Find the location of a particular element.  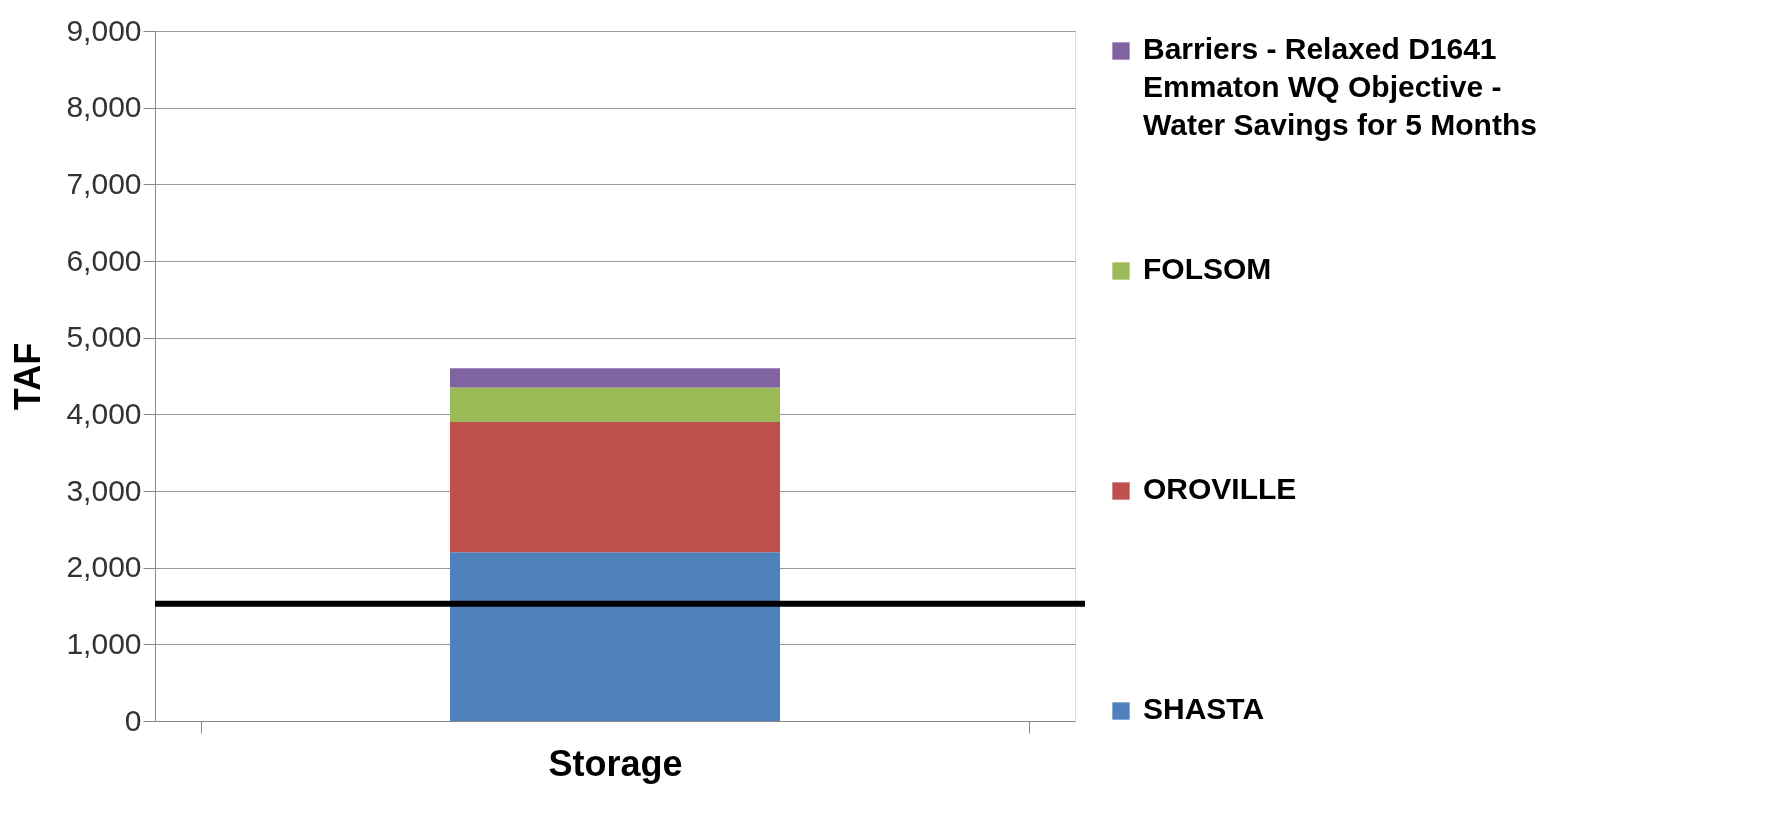

y-tick-label: 5,000 is located at coordinates (104, 337).